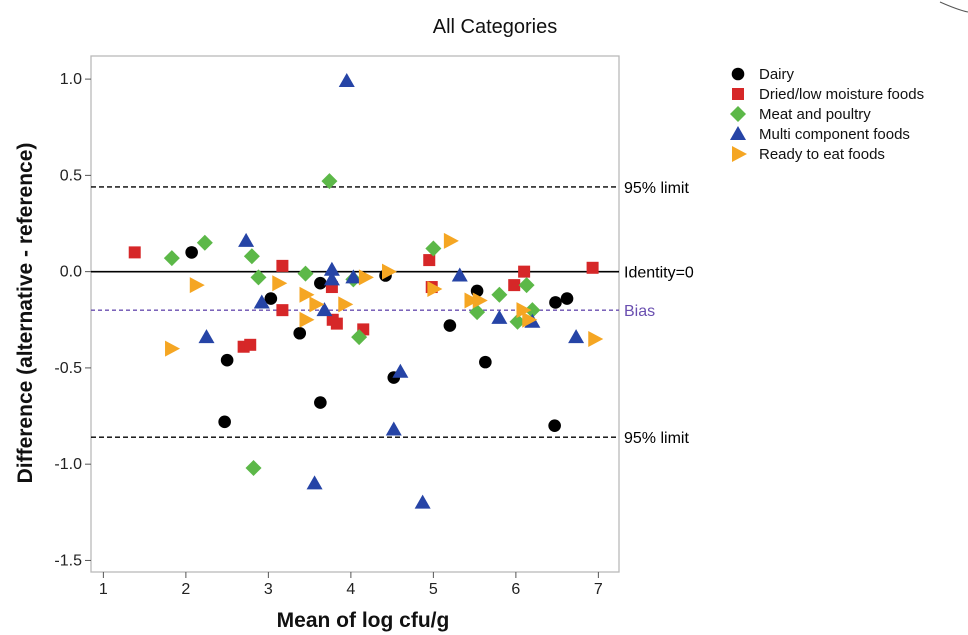  What do you see at coordinates (953, 7) in the screenshot?
I see `corner-decoration` at bounding box center [953, 7].